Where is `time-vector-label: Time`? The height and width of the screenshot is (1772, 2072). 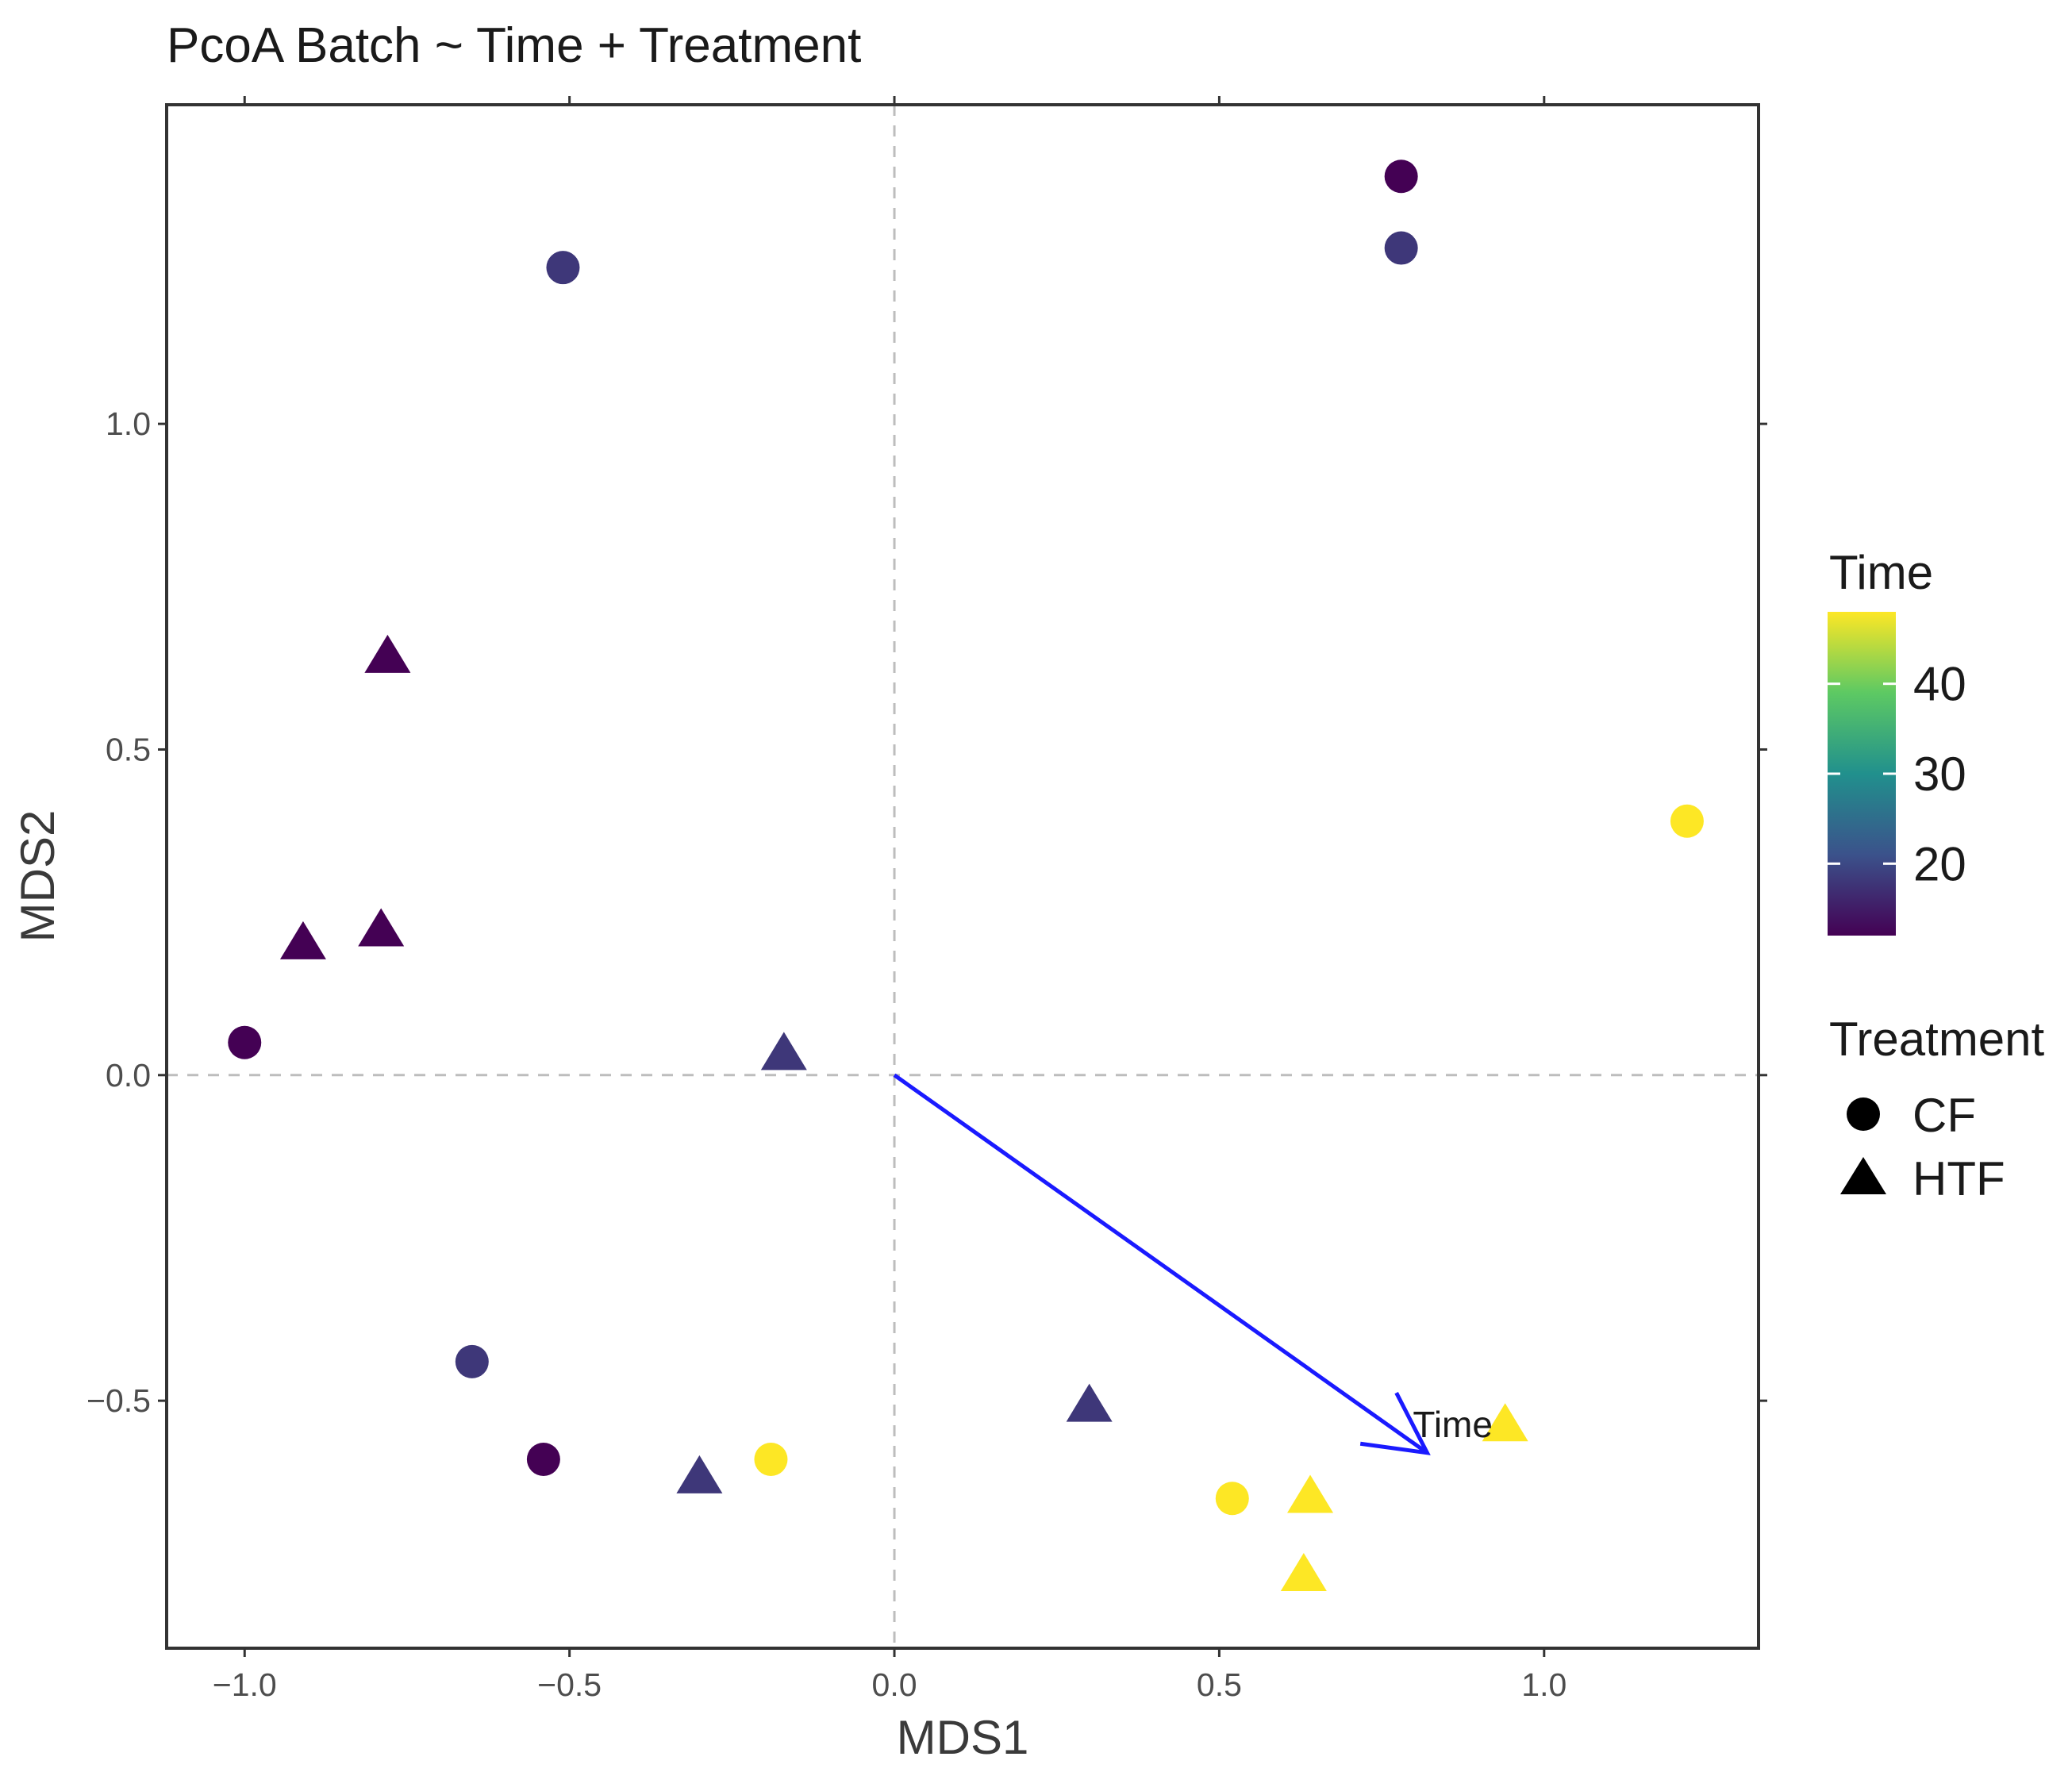 time-vector-label: Time is located at coordinates (1453, 1424).